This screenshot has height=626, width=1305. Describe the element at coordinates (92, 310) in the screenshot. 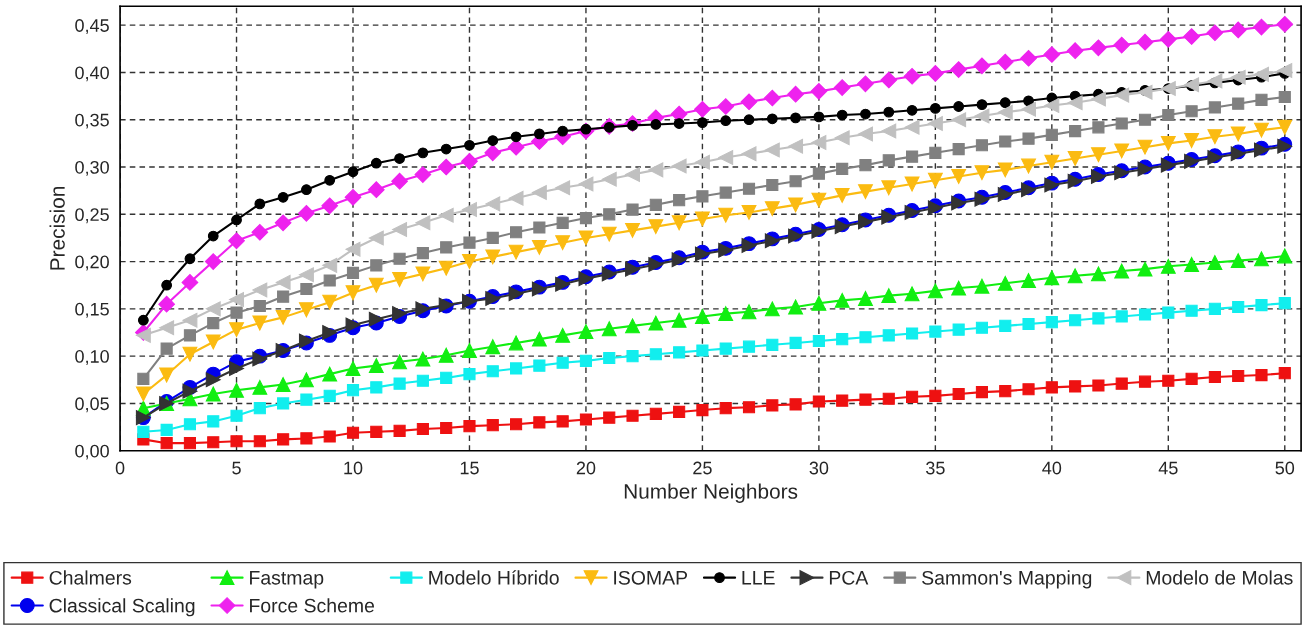

I see `y-tick-label: 0,15` at that location.